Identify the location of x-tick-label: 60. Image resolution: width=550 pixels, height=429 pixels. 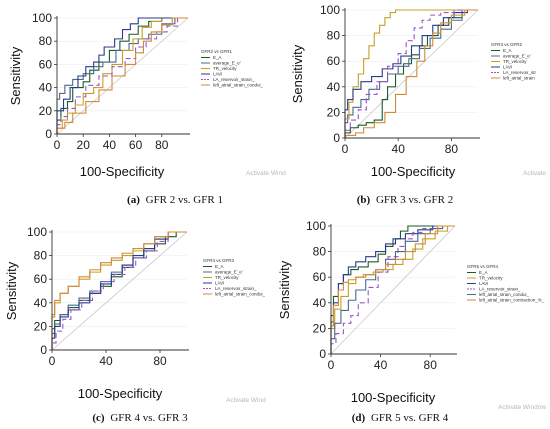
(136, 145).